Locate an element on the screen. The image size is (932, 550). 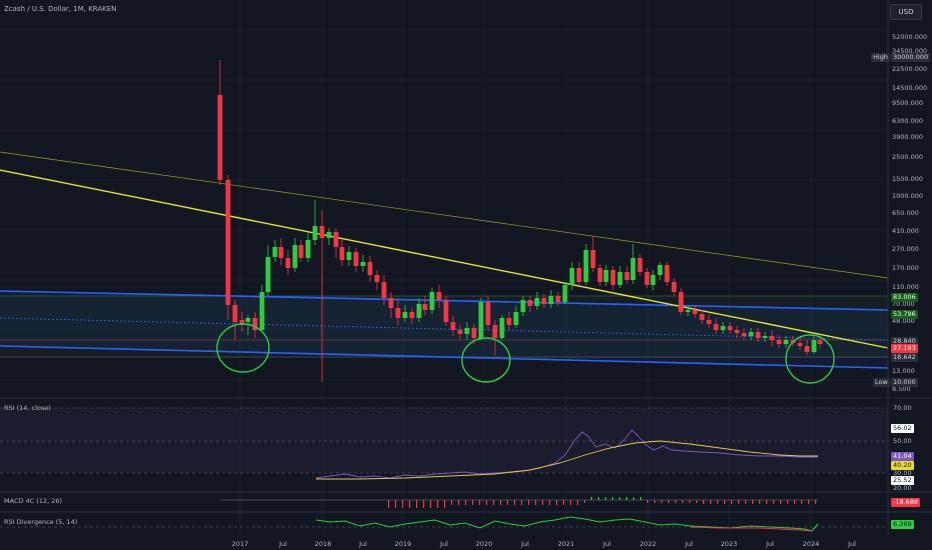
price-level-badge: 18.642 is located at coordinates (904, 357).